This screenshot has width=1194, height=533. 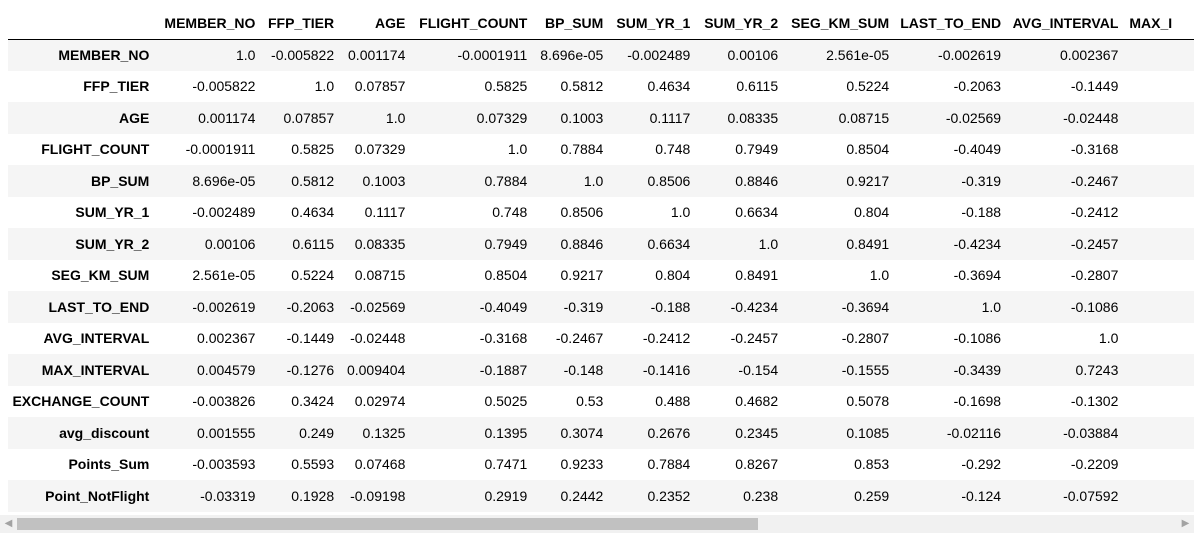 What do you see at coordinates (669, 495) in the screenshot?
I see `table-cell: 0.2352` at bounding box center [669, 495].